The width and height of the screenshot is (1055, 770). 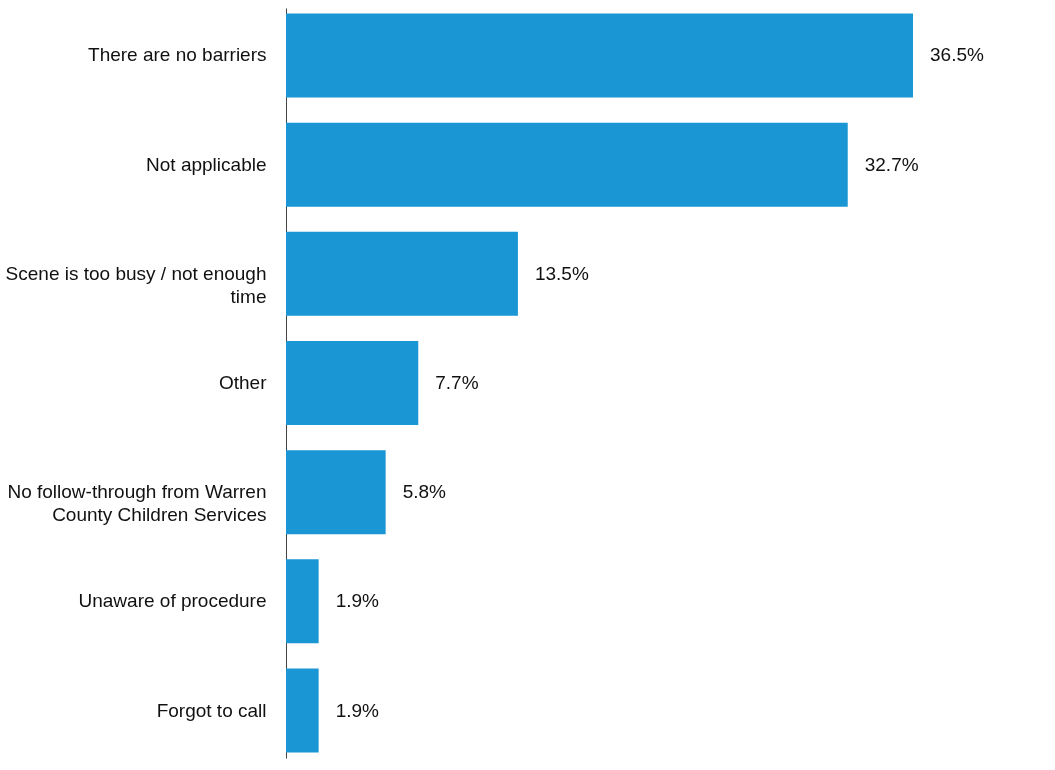 I want to click on y-tick-label: Not applicable, so click(x=206, y=164).